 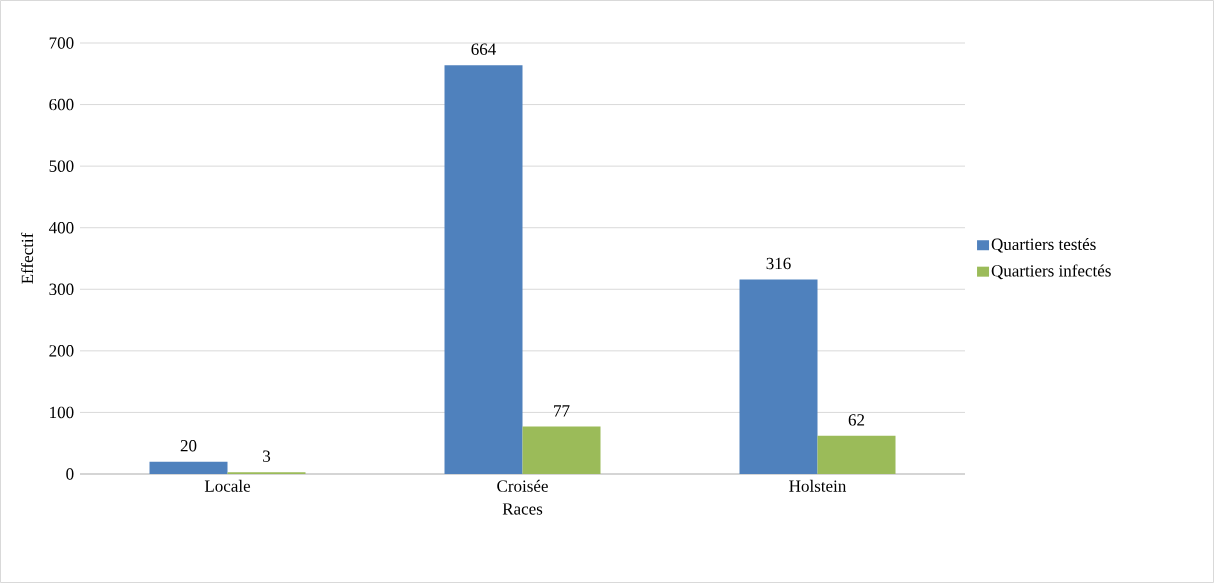 What do you see at coordinates (27, 258) in the screenshot?
I see `y-axis-title: Effectif` at bounding box center [27, 258].